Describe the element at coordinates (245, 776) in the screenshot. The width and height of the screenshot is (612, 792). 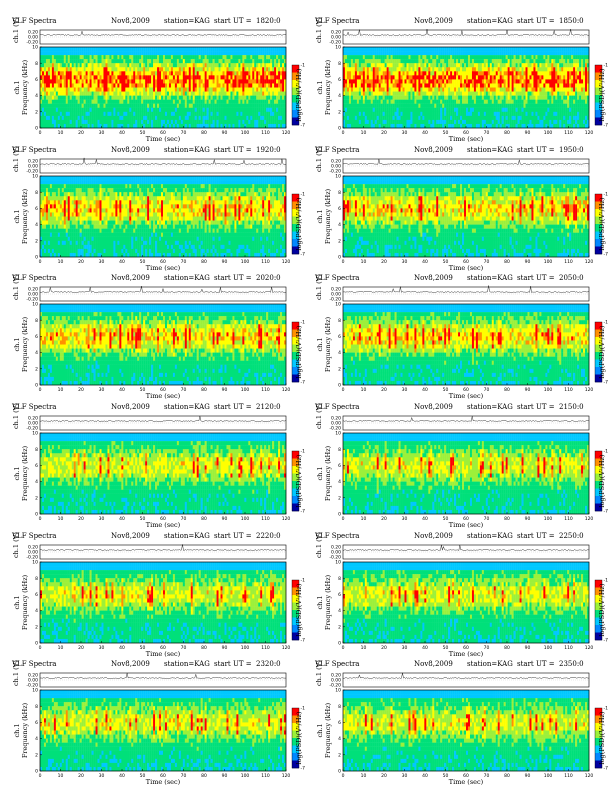
I see `x-tick-label: 100` at that location.